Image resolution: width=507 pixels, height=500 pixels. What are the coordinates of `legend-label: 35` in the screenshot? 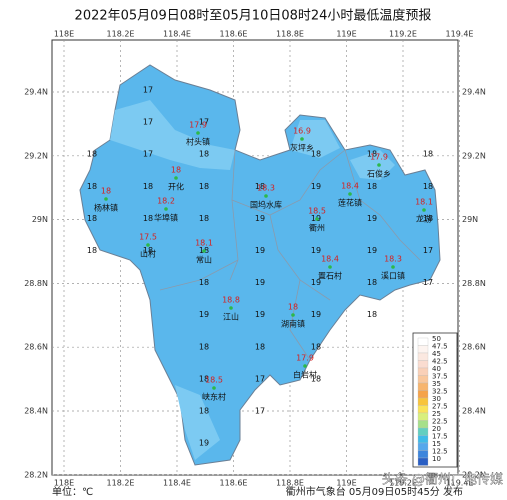 It's located at (436, 384).